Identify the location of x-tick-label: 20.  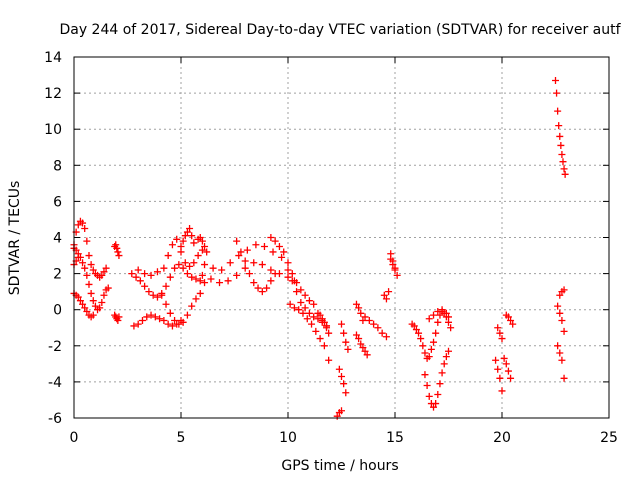
(502, 438).